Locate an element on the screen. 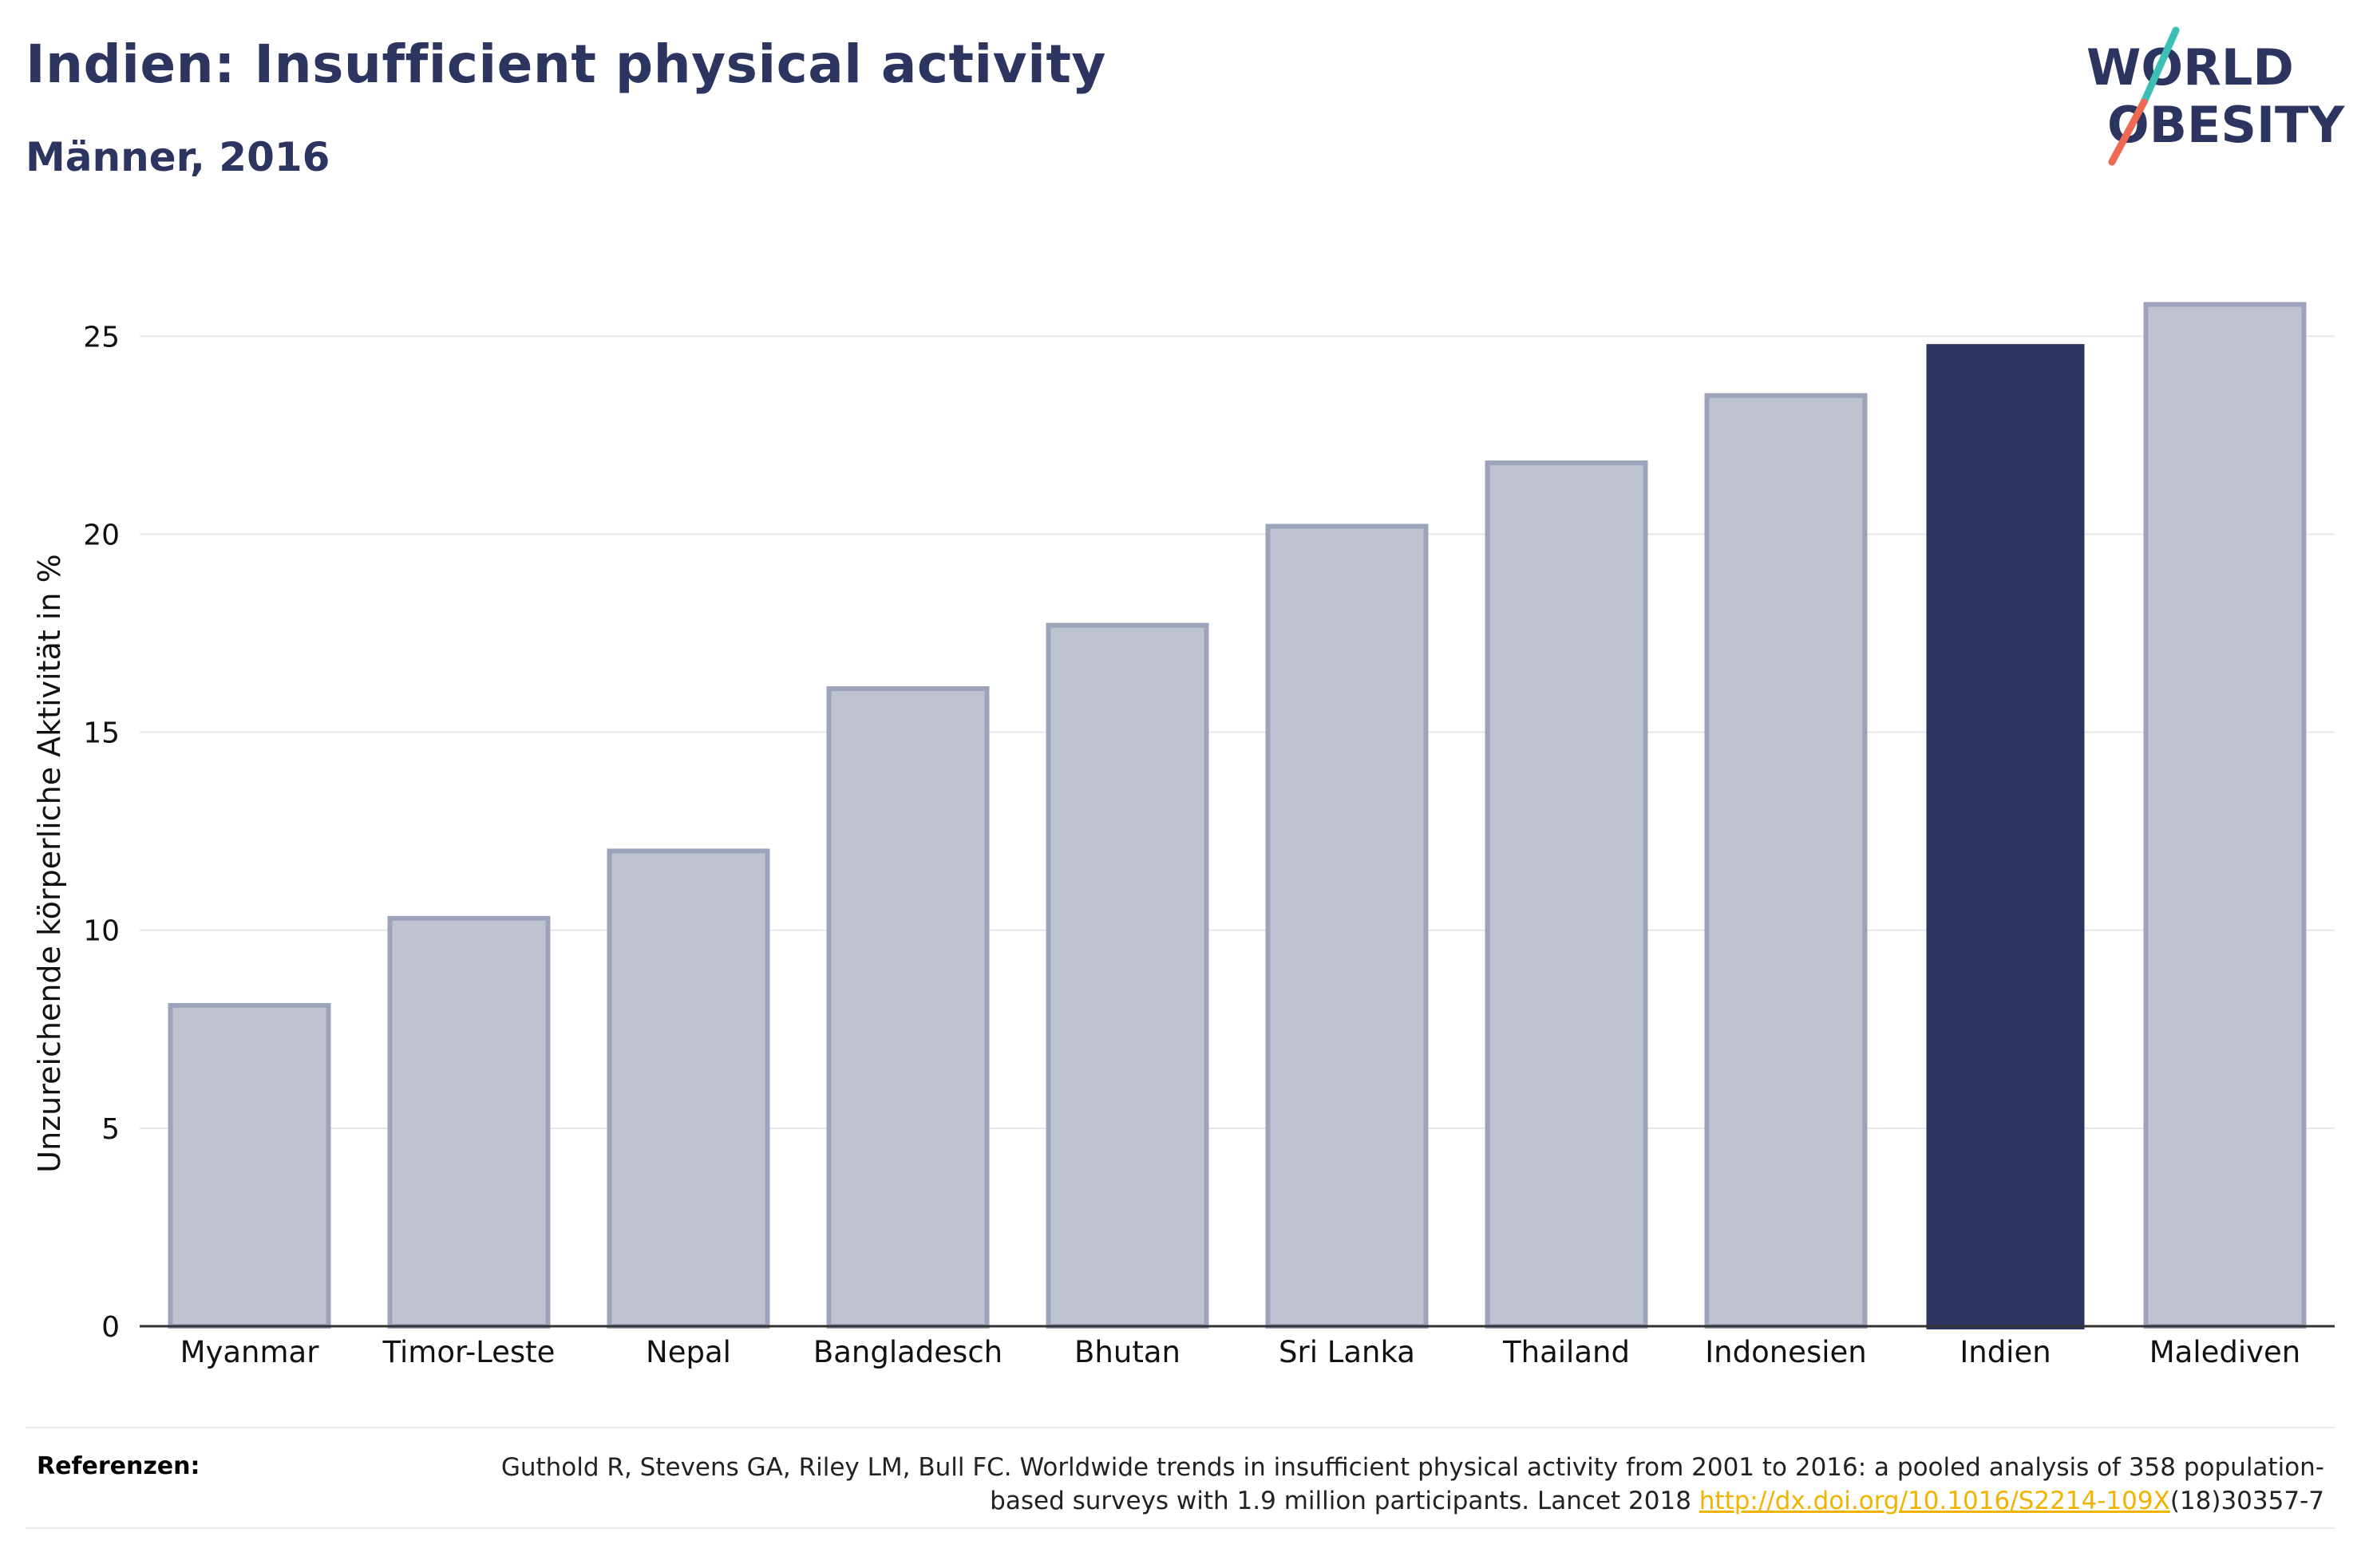  y-tick-label: 25 is located at coordinates (101, 337).